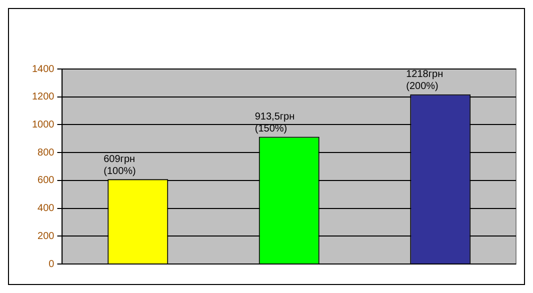 This screenshot has width=533, height=293. What do you see at coordinates (46, 208) in the screenshot?
I see `y-tick-label: 400` at bounding box center [46, 208].